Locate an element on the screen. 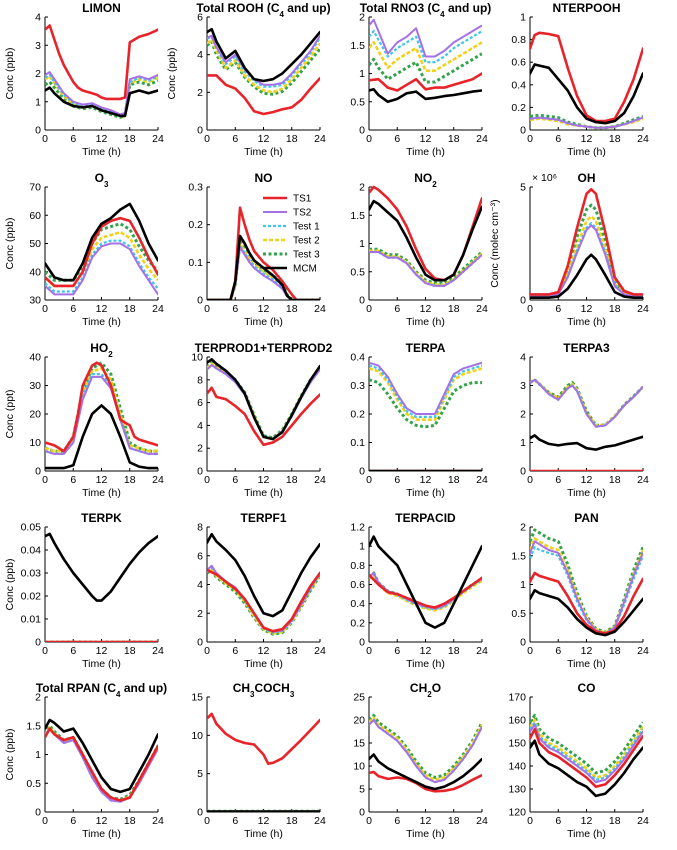 The width and height of the screenshot is (677, 850). y-tick-label: 0.2 is located at coordinates (518, 108).